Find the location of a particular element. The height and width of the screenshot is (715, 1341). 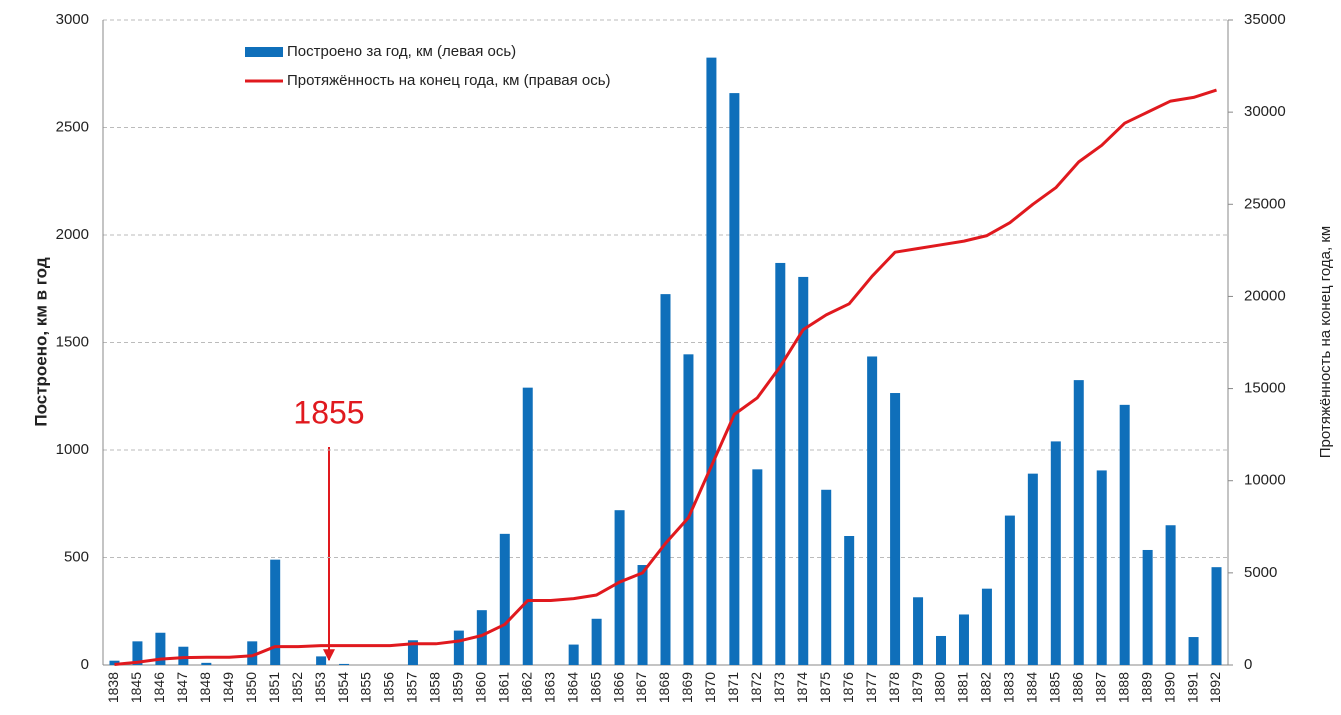

x-tick-label: 1886 is located at coordinates (1077, 687).